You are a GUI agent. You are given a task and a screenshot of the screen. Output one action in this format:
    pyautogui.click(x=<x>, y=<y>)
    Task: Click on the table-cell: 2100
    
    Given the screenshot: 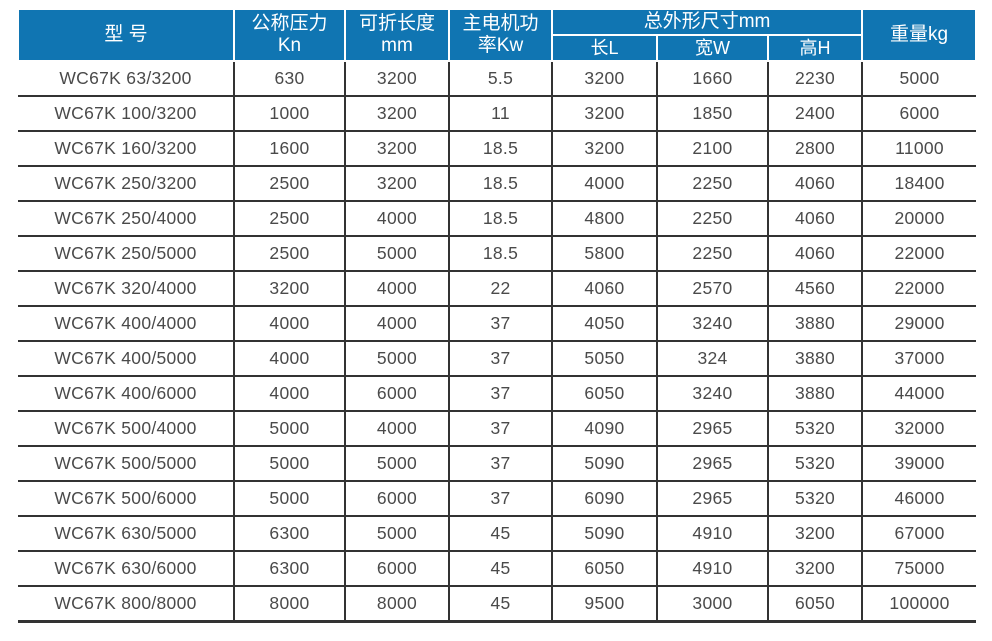 What is the action you would take?
    pyautogui.click(x=712, y=149)
    